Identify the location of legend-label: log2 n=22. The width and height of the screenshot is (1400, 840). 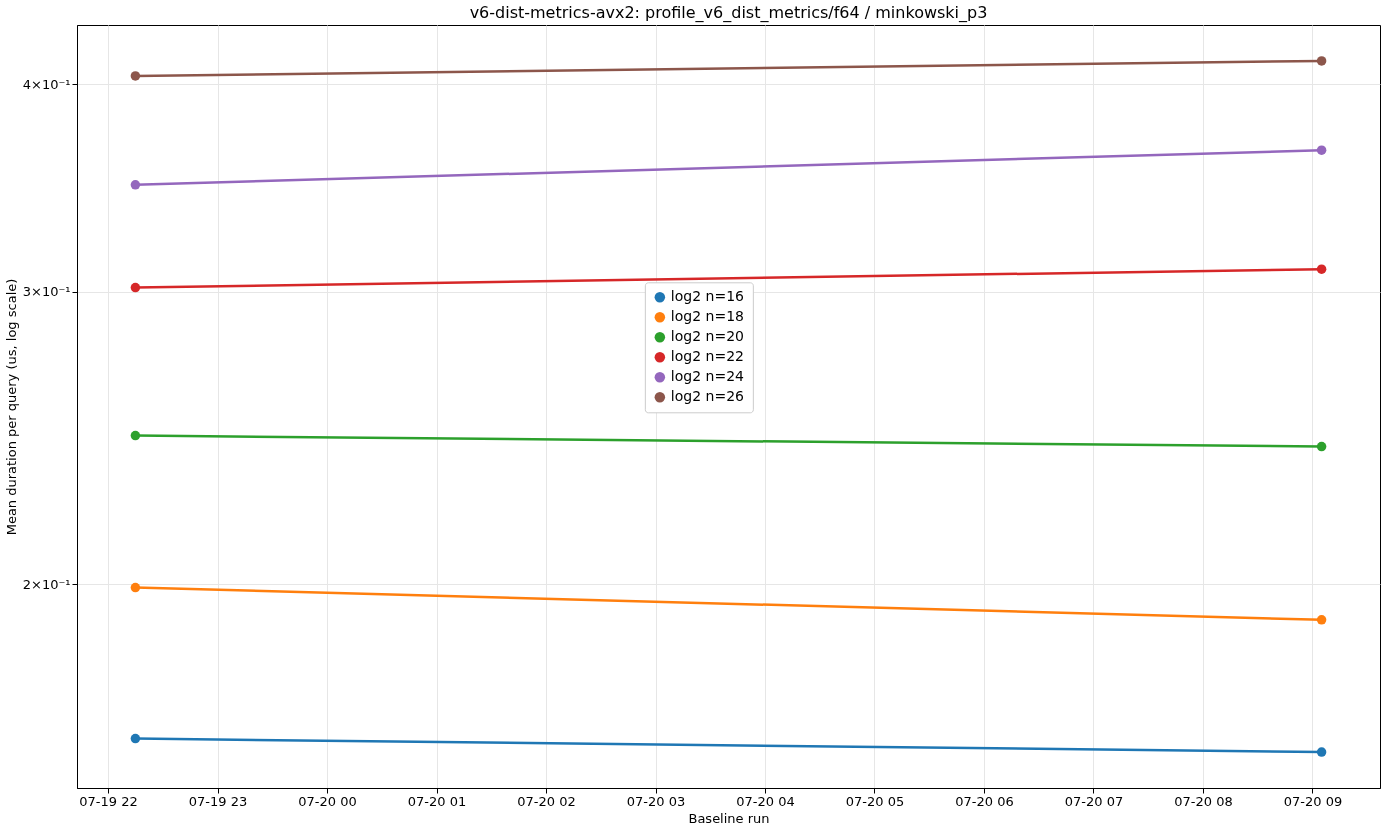
(707, 356).